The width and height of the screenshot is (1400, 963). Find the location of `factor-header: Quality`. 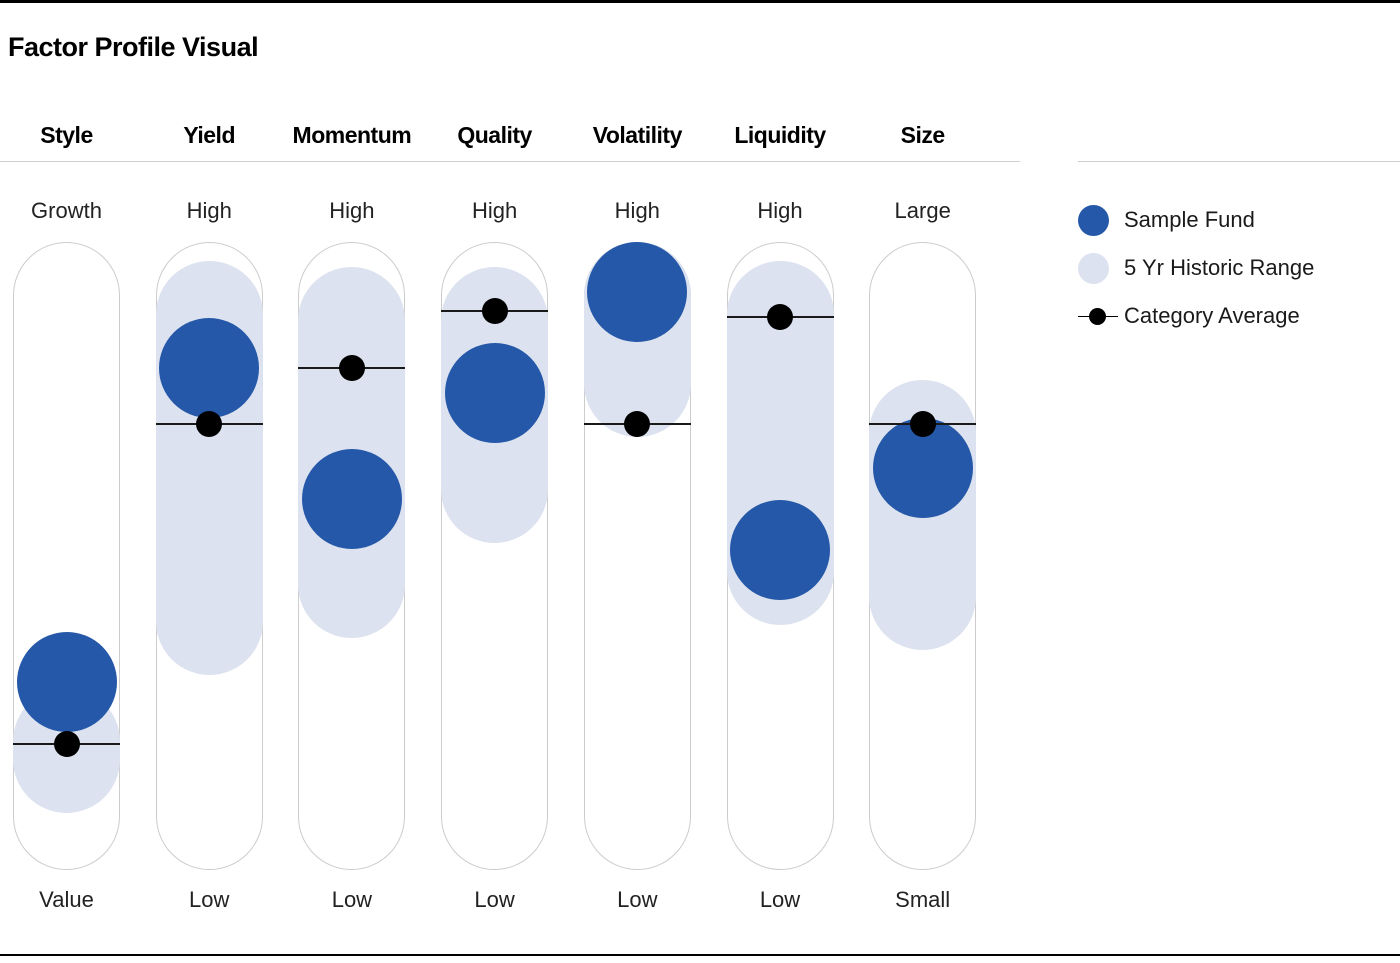

factor-header: Quality is located at coordinates (494, 135).